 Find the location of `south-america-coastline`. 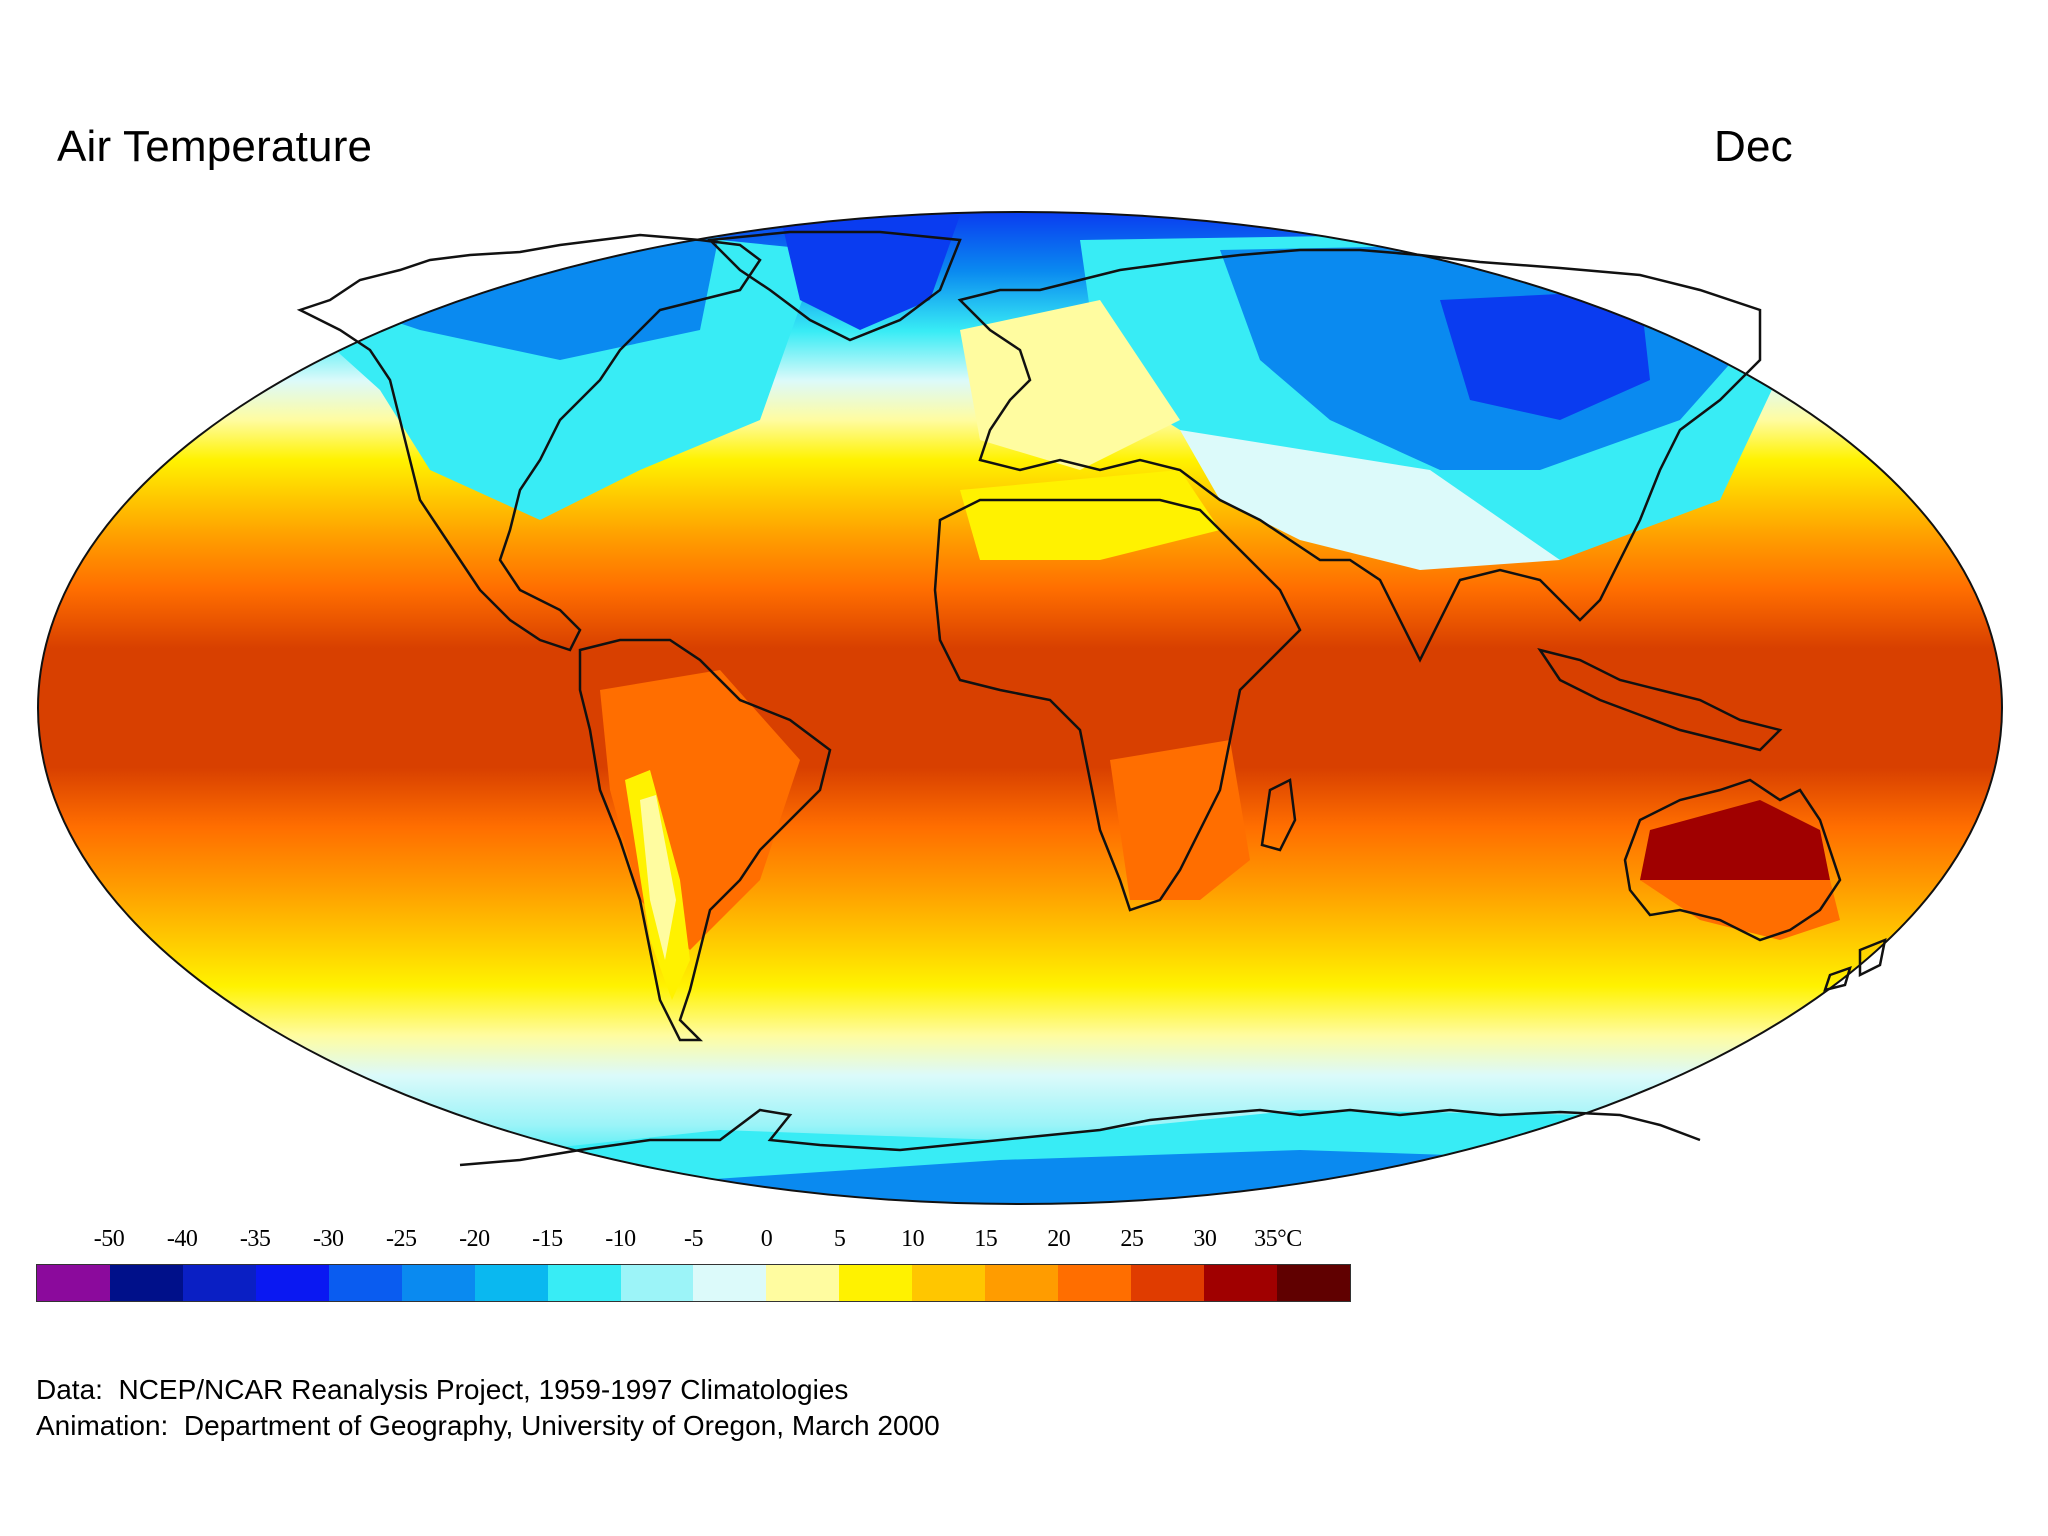

south-america-coastline is located at coordinates (705, 840).